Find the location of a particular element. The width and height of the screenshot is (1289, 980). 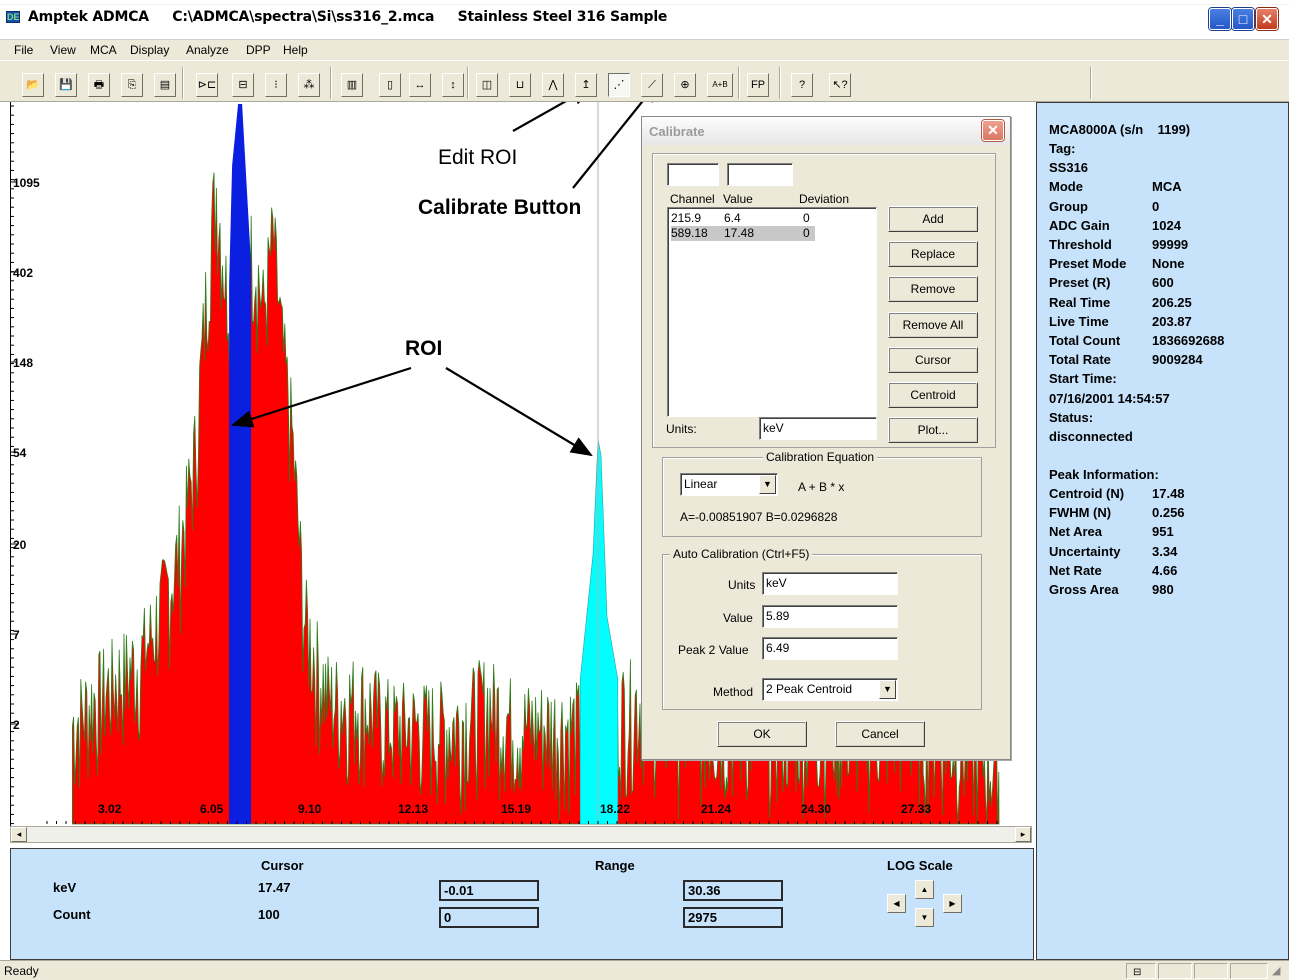

help-button: ? is located at coordinates (802, 85).